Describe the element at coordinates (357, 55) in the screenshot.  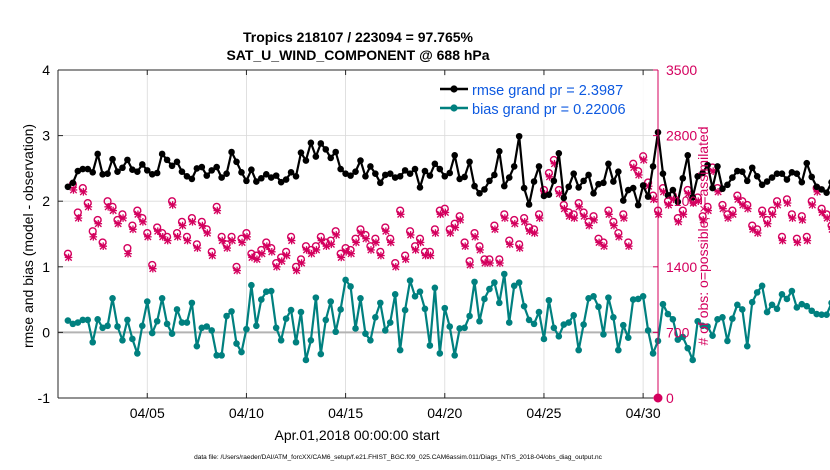
I see `chart-title-line2: SAT_U_WIND_COMPONENT @ 688 hPa` at that location.